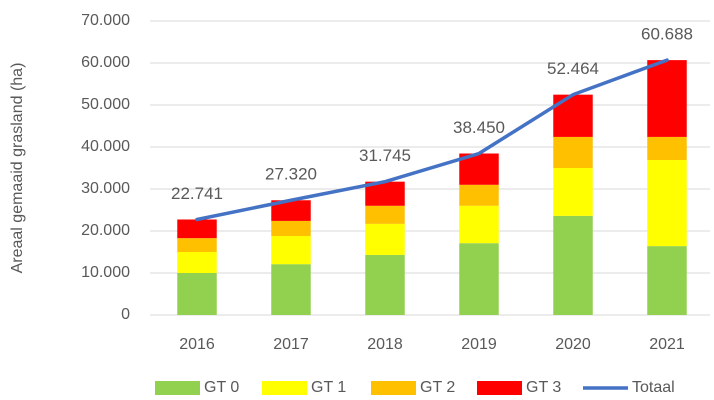 The height and width of the screenshot is (400, 714). Describe the element at coordinates (197, 344) in the screenshot. I see `x-tick-label: 2016` at that location.